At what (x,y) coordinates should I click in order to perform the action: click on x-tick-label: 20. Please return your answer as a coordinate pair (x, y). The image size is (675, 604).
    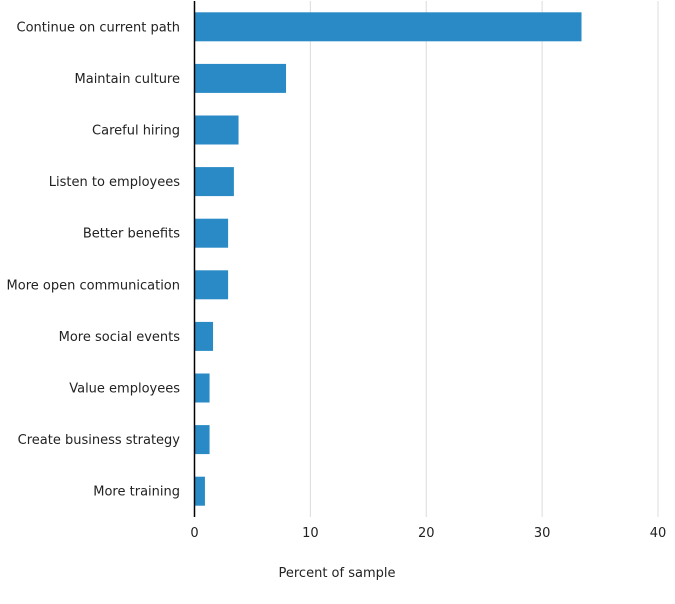
    Looking at the image, I should click on (426, 533).